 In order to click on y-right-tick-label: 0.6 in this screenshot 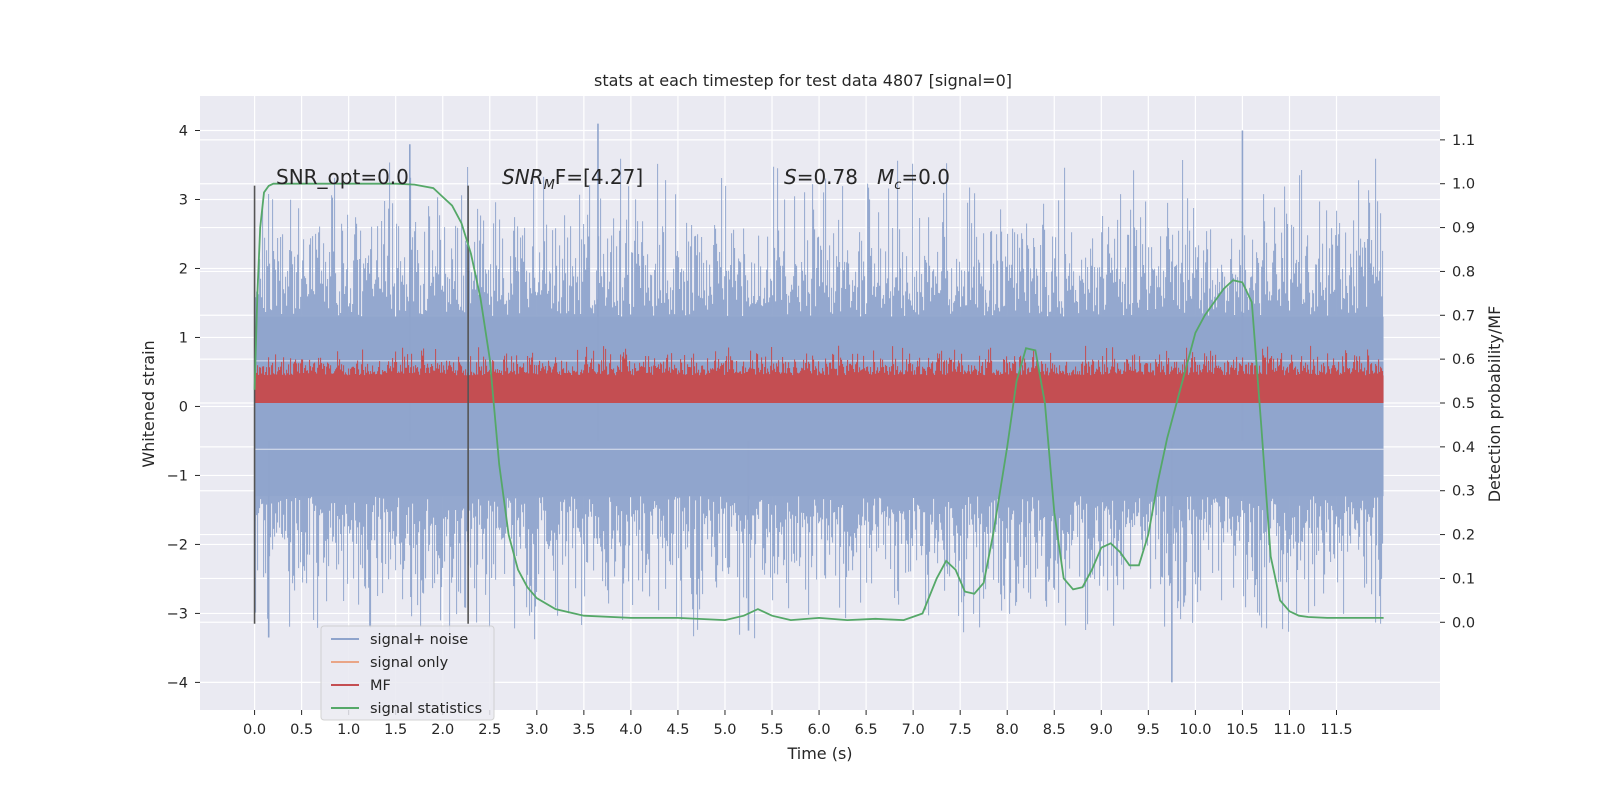, I will do `click(1463, 360)`.